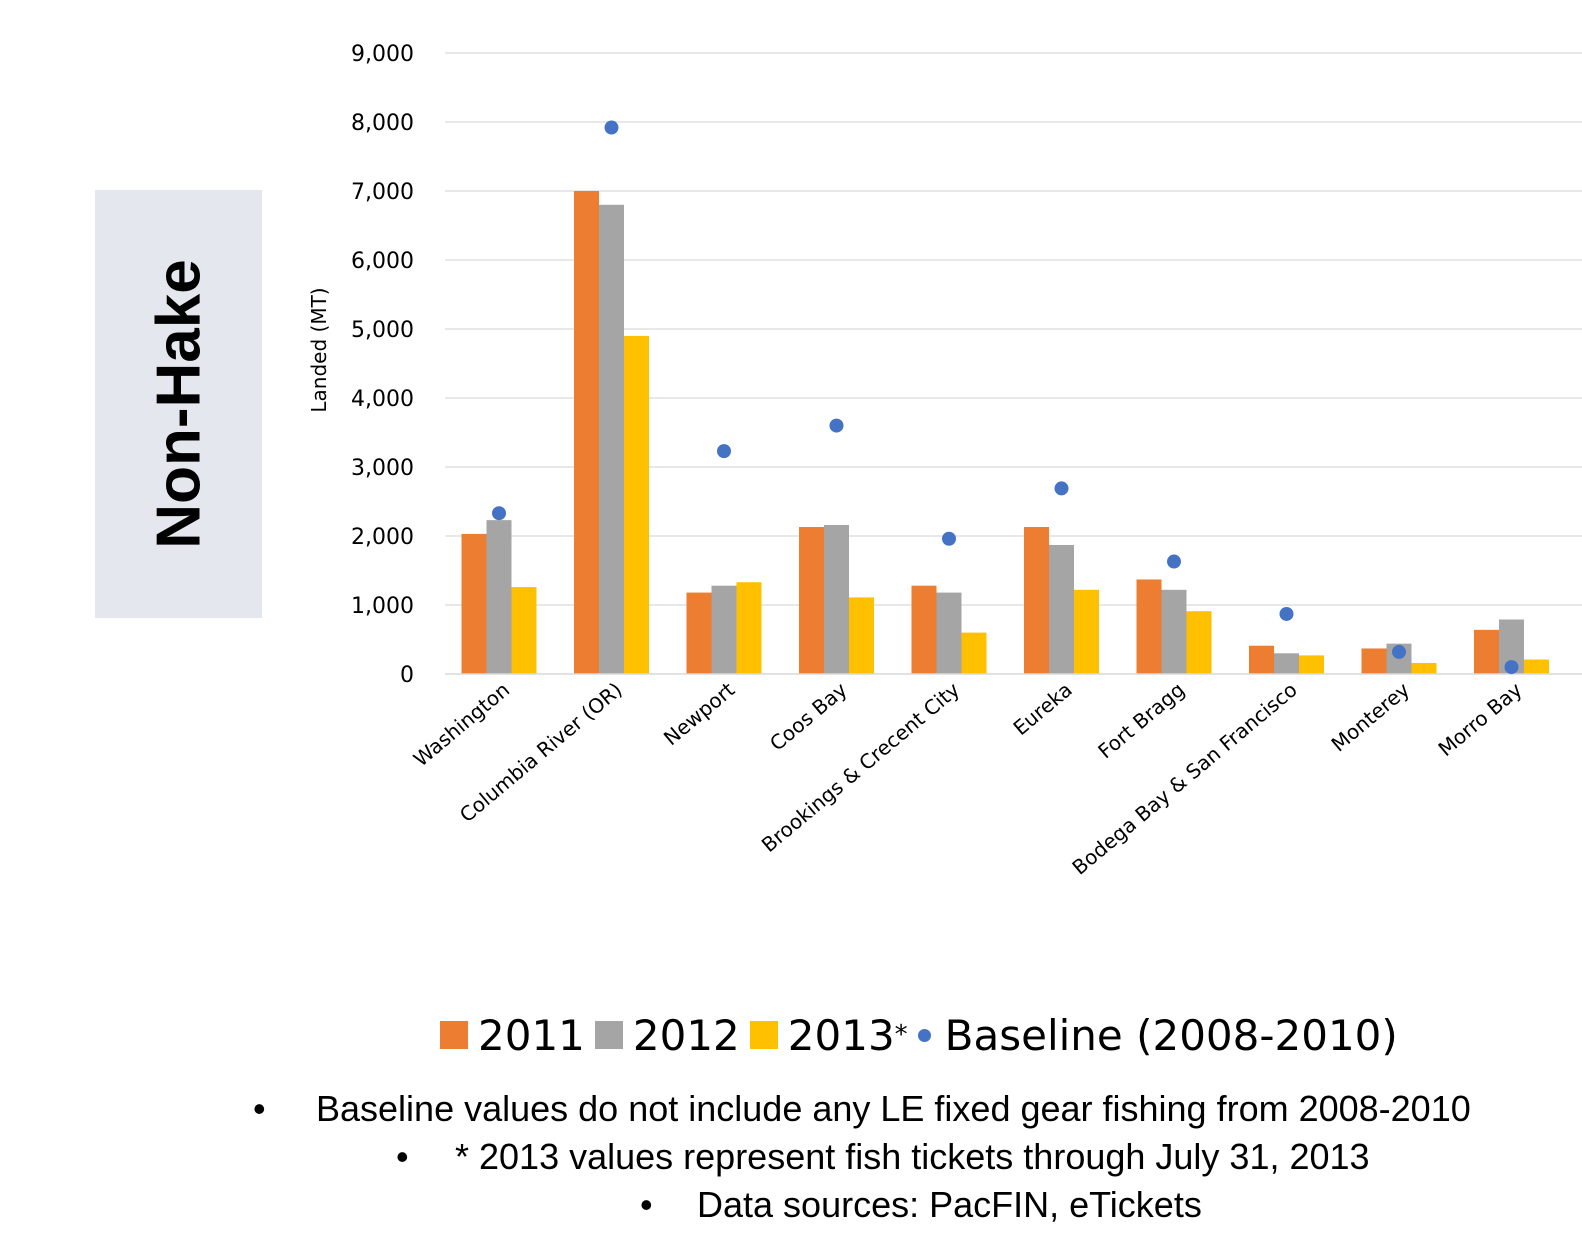 The height and width of the screenshot is (1238, 1582). Describe the element at coordinates (861, 767) in the screenshot. I see `x-category-label: Brookings & Crecent City` at that location.